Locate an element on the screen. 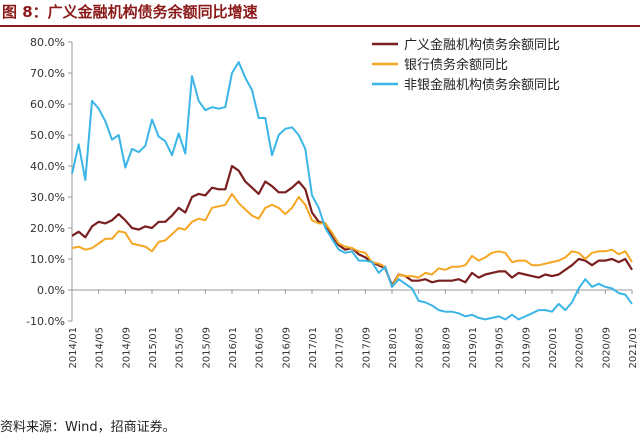 This screenshot has width=640, height=442. x-tick-label: 2014/09 is located at coordinates (126, 348).